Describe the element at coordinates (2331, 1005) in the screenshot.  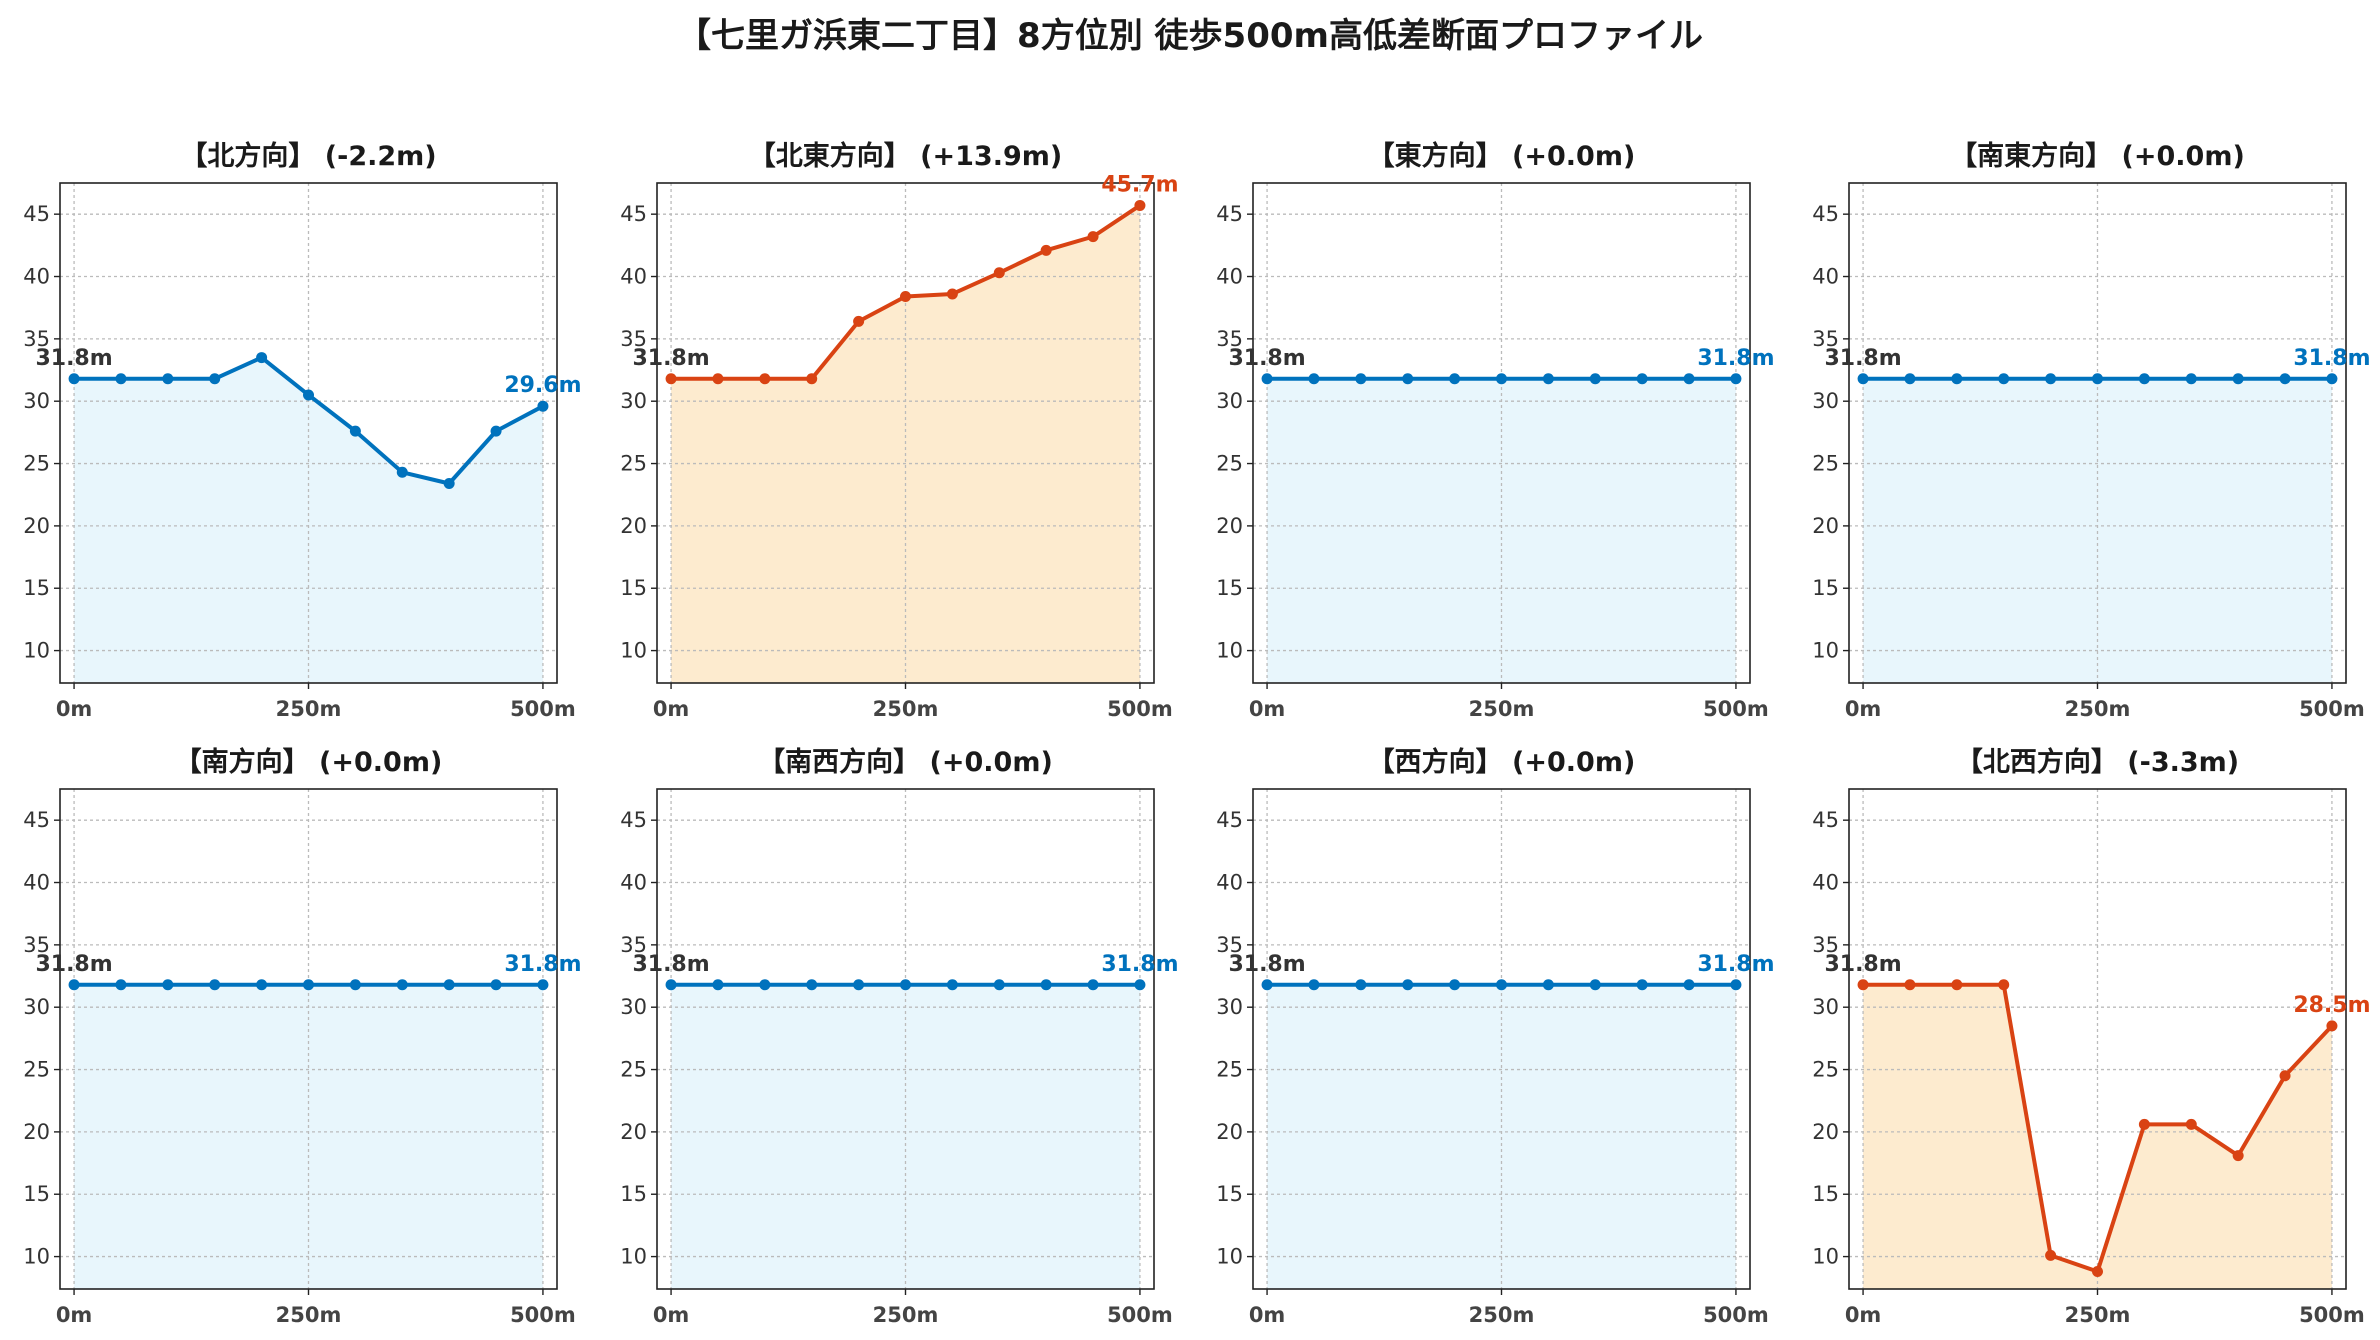
I see `end-value-label: 28.5m` at that location.